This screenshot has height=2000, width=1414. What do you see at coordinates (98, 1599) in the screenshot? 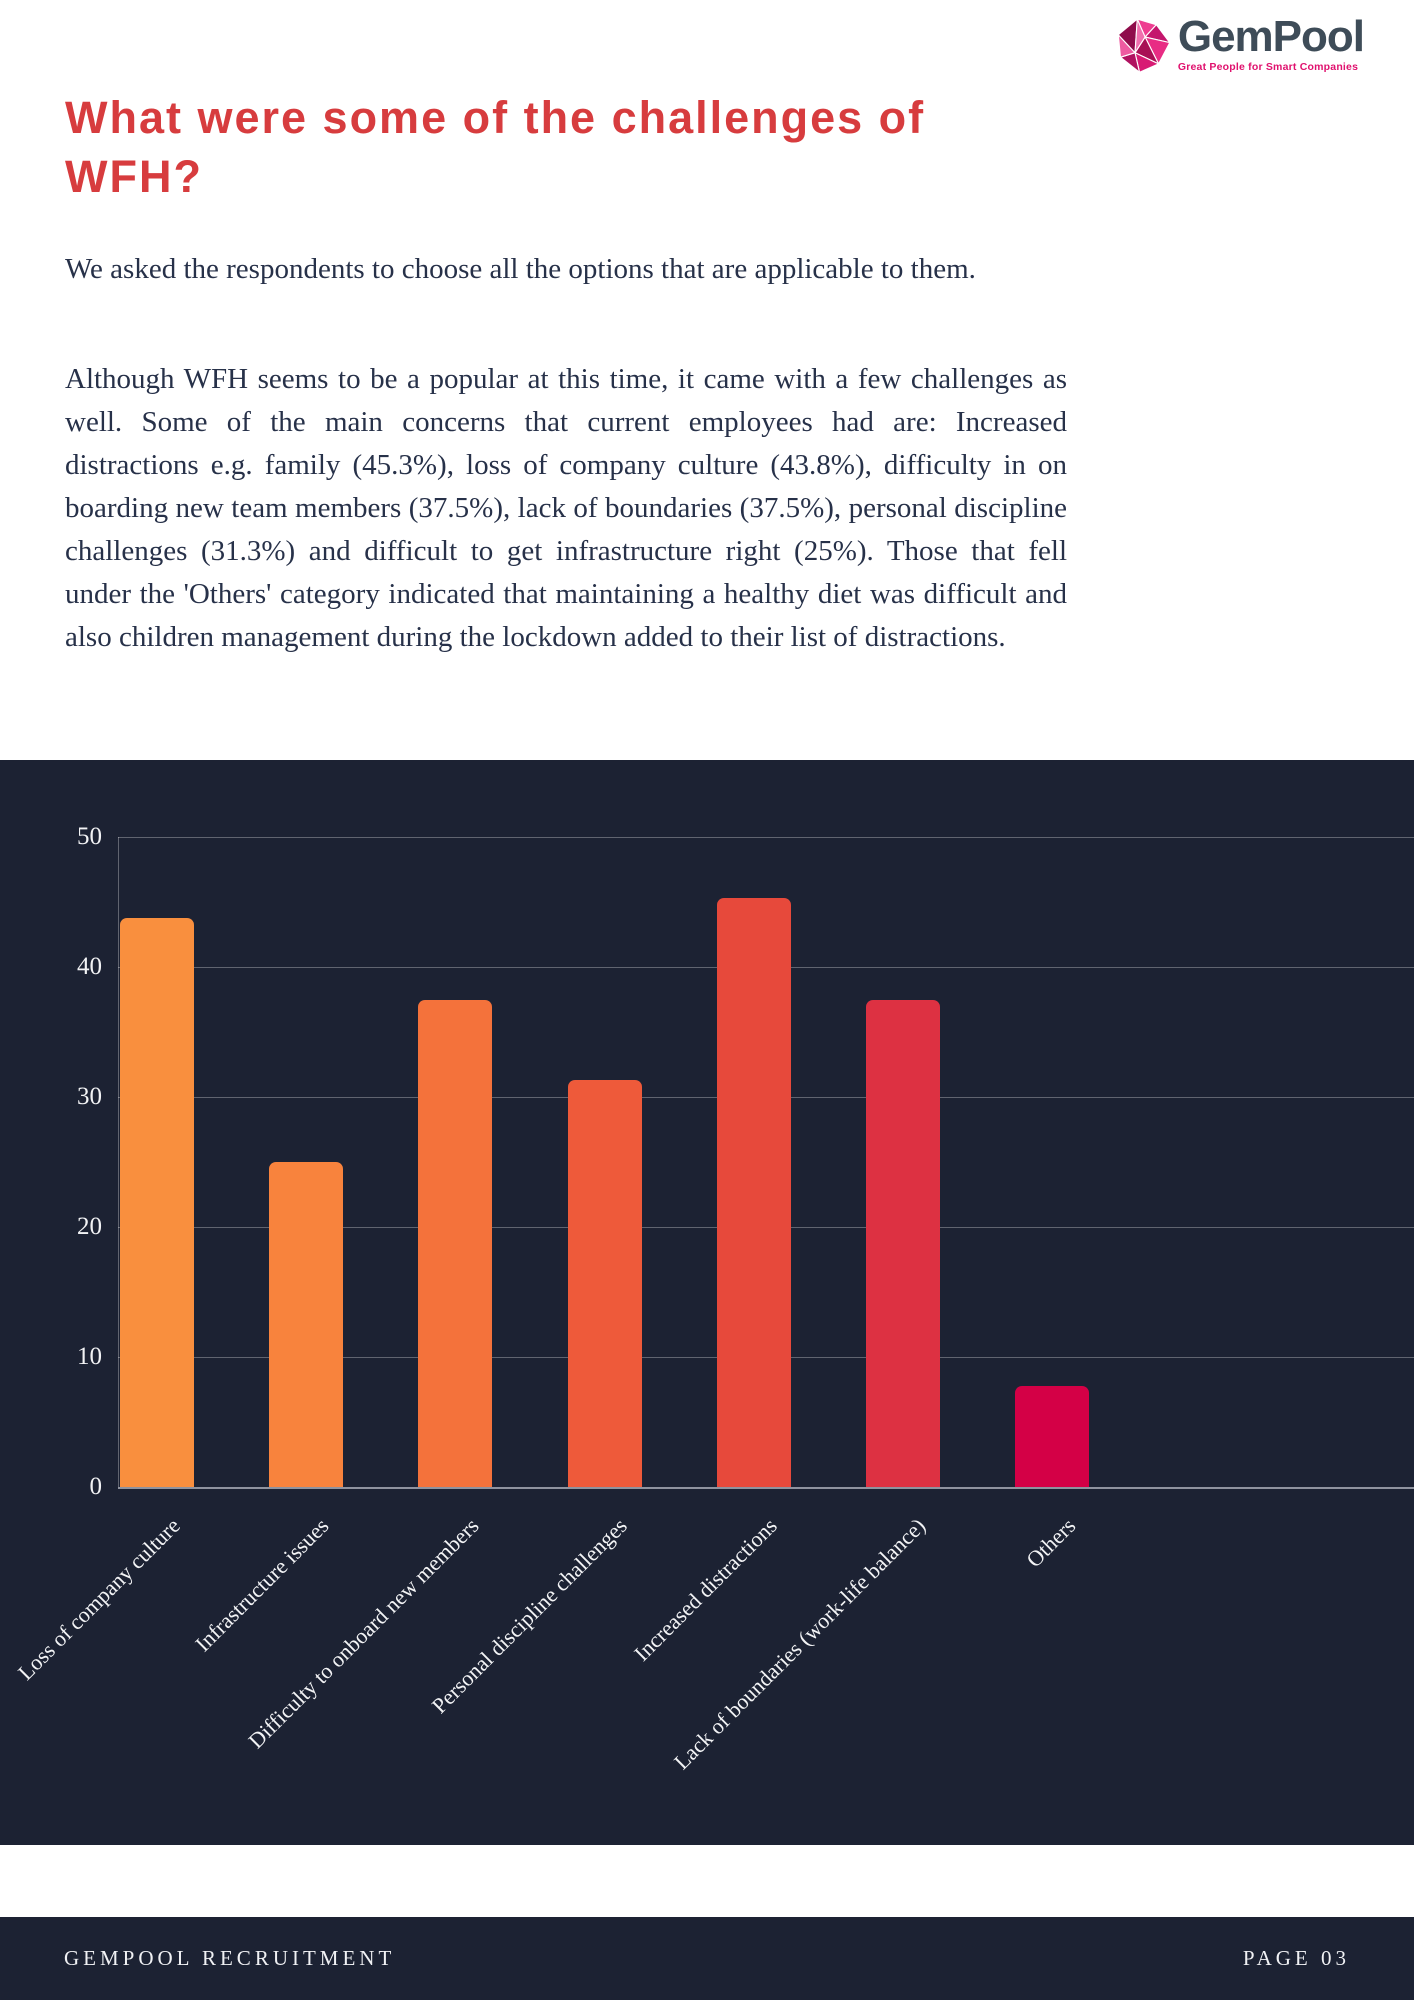
I see `x-axis-label: Loss of company culture` at bounding box center [98, 1599].